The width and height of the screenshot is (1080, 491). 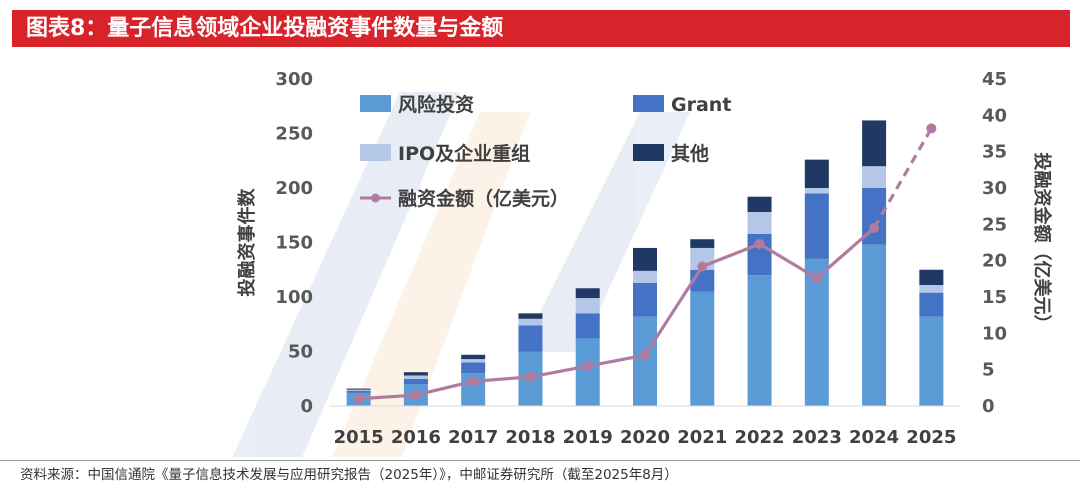 What do you see at coordinates (902, 178) in the screenshot?
I see `amount-line-dashed` at bounding box center [902, 178].